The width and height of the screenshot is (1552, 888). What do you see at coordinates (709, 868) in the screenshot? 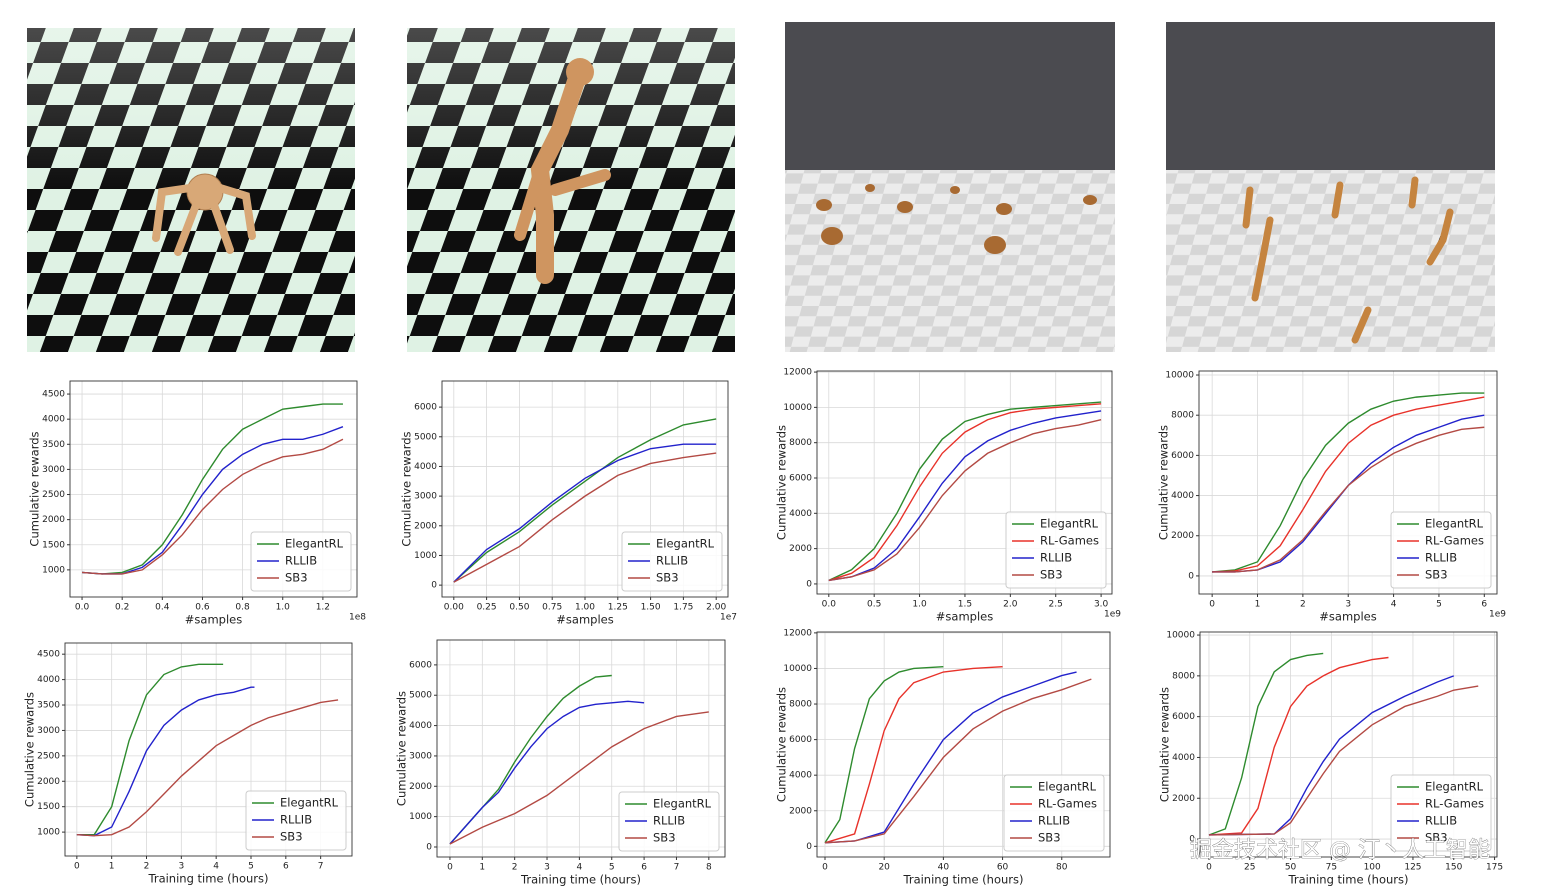
I see `x-tick-label: 8` at bounding box center [709, 868].